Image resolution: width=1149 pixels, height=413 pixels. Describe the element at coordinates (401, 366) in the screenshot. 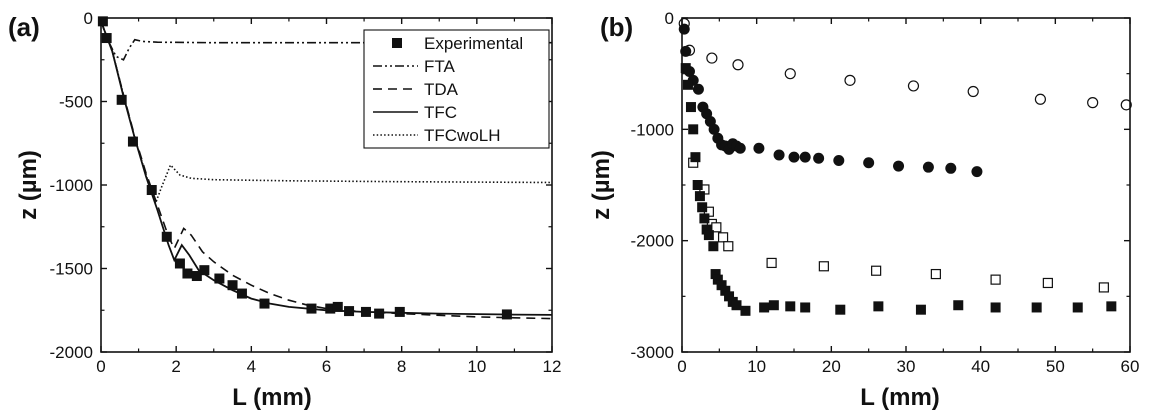

I see `x-tick-label: 8` at that location.